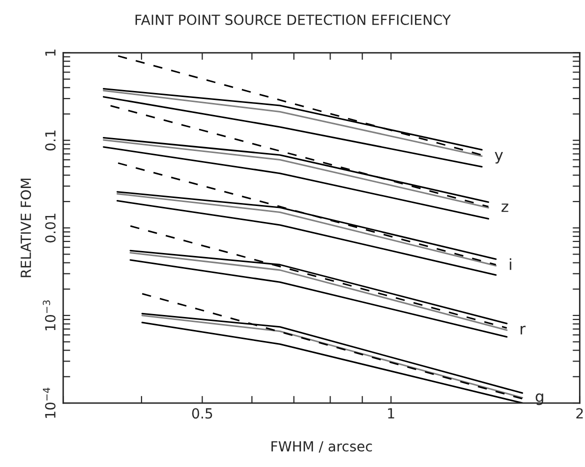 The height and width of the screenshot is (467, 585). What do you see at coordinates (50, 228) in the screenshot?
I see `y-tick-label: 0.01` at bounding box center [50, 228].